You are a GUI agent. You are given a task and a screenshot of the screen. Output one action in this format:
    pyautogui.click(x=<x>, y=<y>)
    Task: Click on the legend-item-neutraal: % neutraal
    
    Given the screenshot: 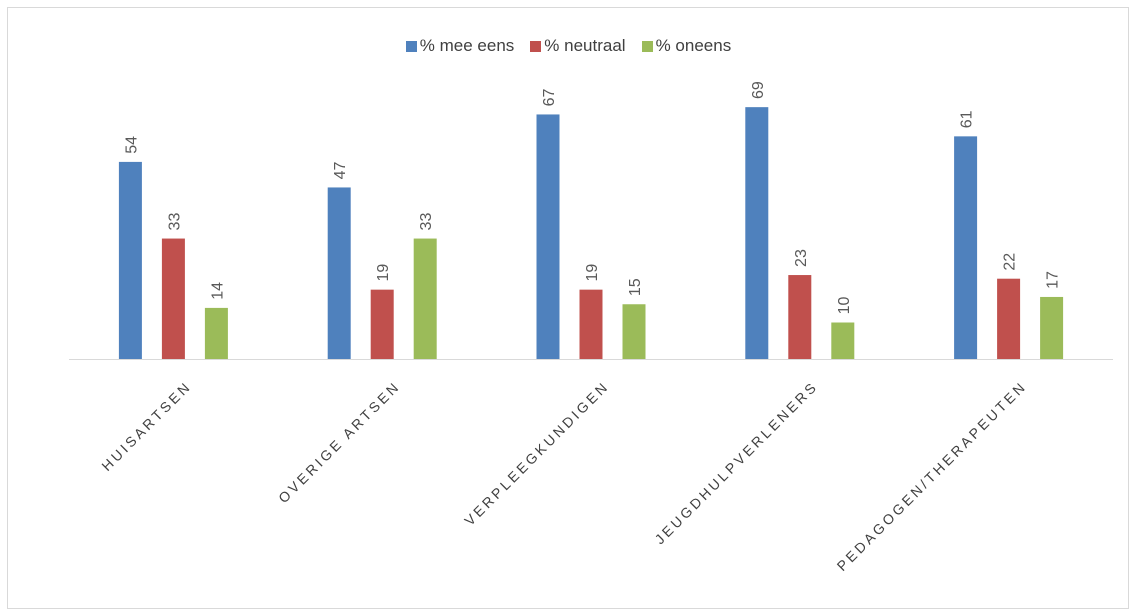 What is the action you would take?
    pyautogui.click(x=578, y=46)
    